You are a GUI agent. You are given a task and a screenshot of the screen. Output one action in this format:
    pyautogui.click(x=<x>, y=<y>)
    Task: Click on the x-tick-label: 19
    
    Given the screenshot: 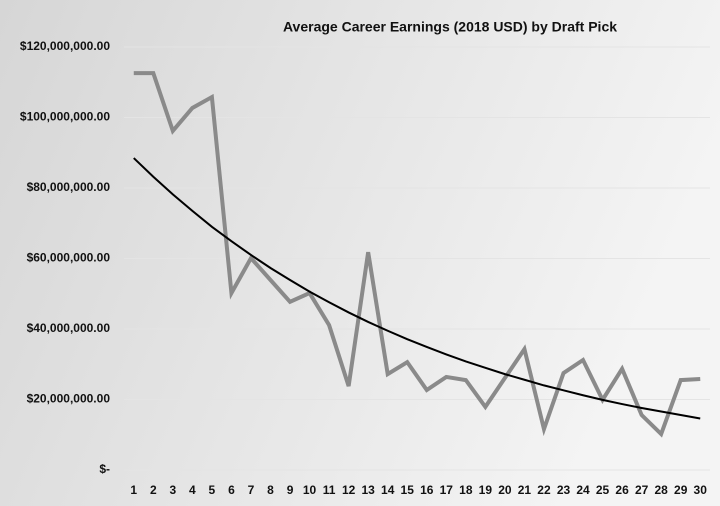 What is the action you would take?
    pyautogui.click(x=486, y=490)
    